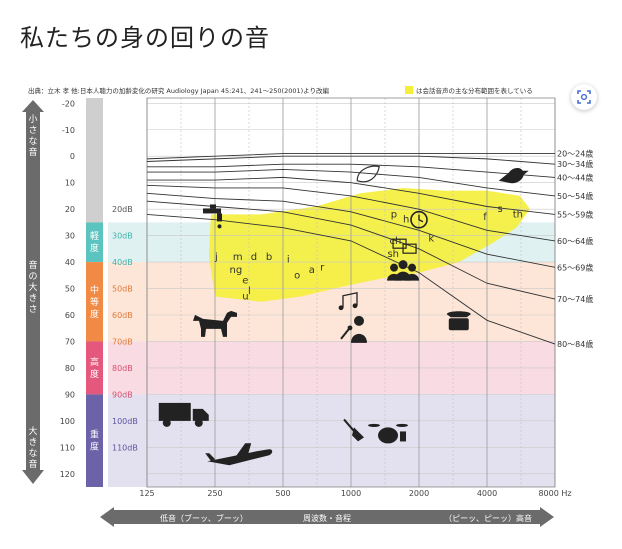  I want to click on band-label-profound: 重, so click(94, 435).